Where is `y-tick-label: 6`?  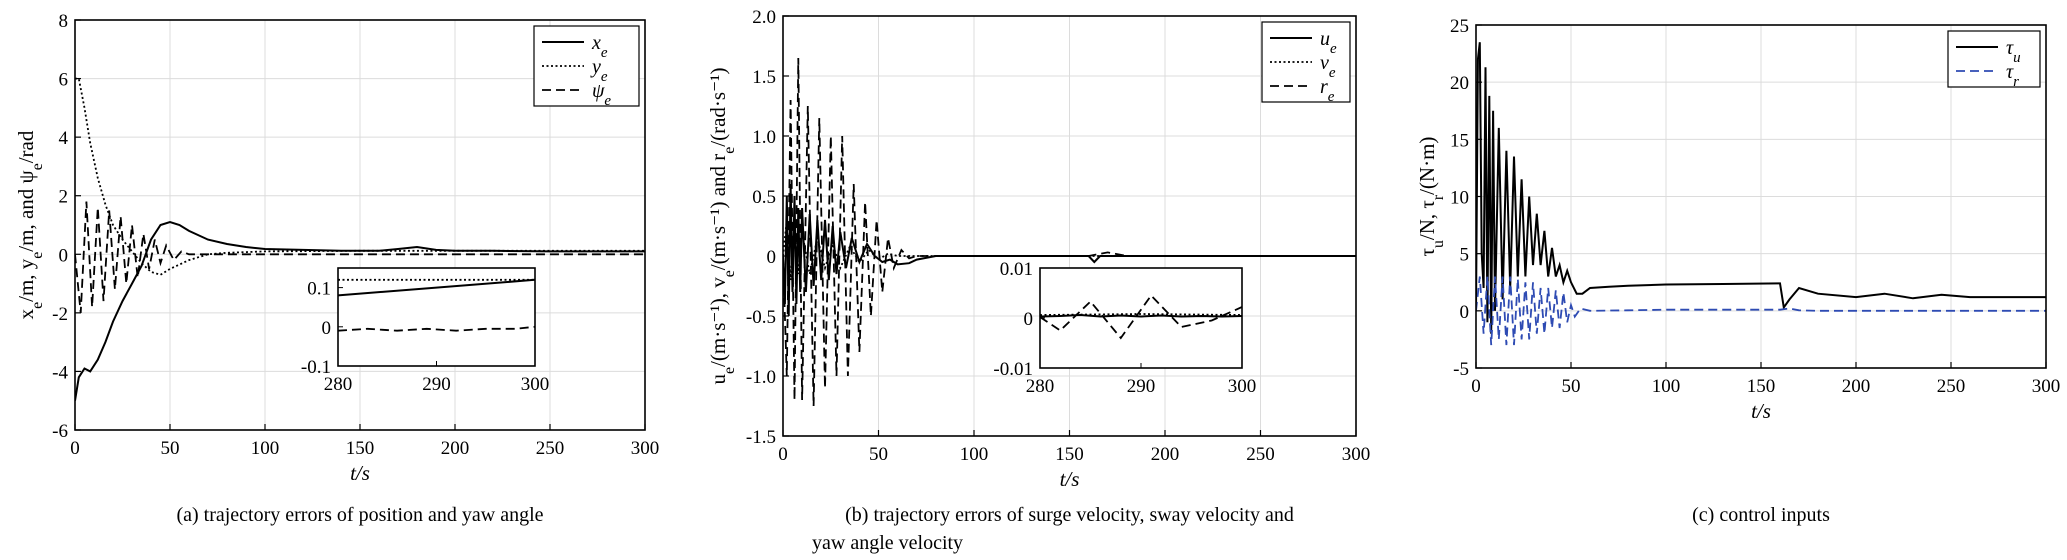
y-tick-label: 6 is located at coordinates (64, 80).